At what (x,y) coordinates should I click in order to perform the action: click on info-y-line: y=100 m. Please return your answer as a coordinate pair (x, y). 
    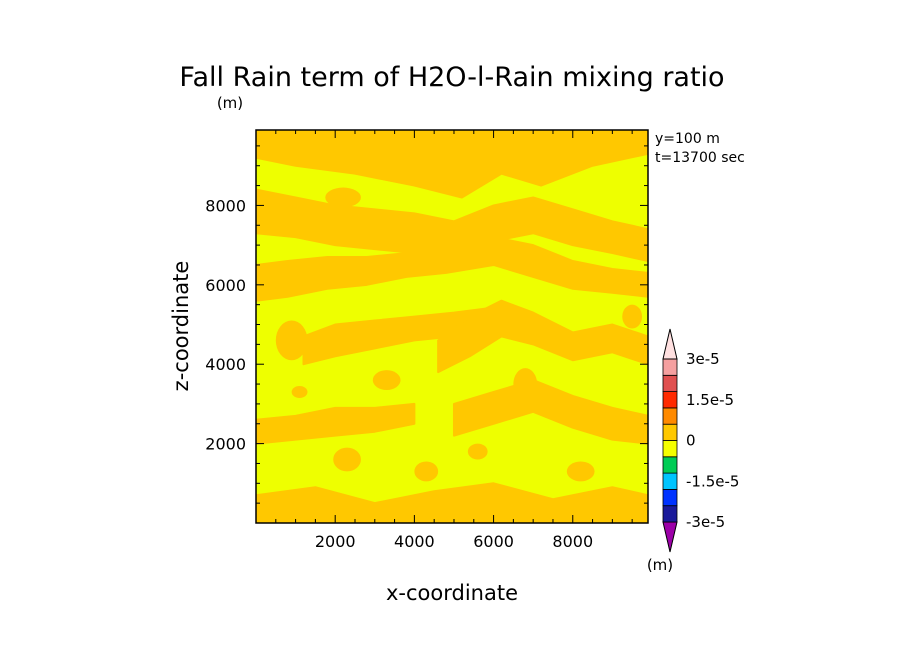
    Looking at the image, I should click on (687, 139).